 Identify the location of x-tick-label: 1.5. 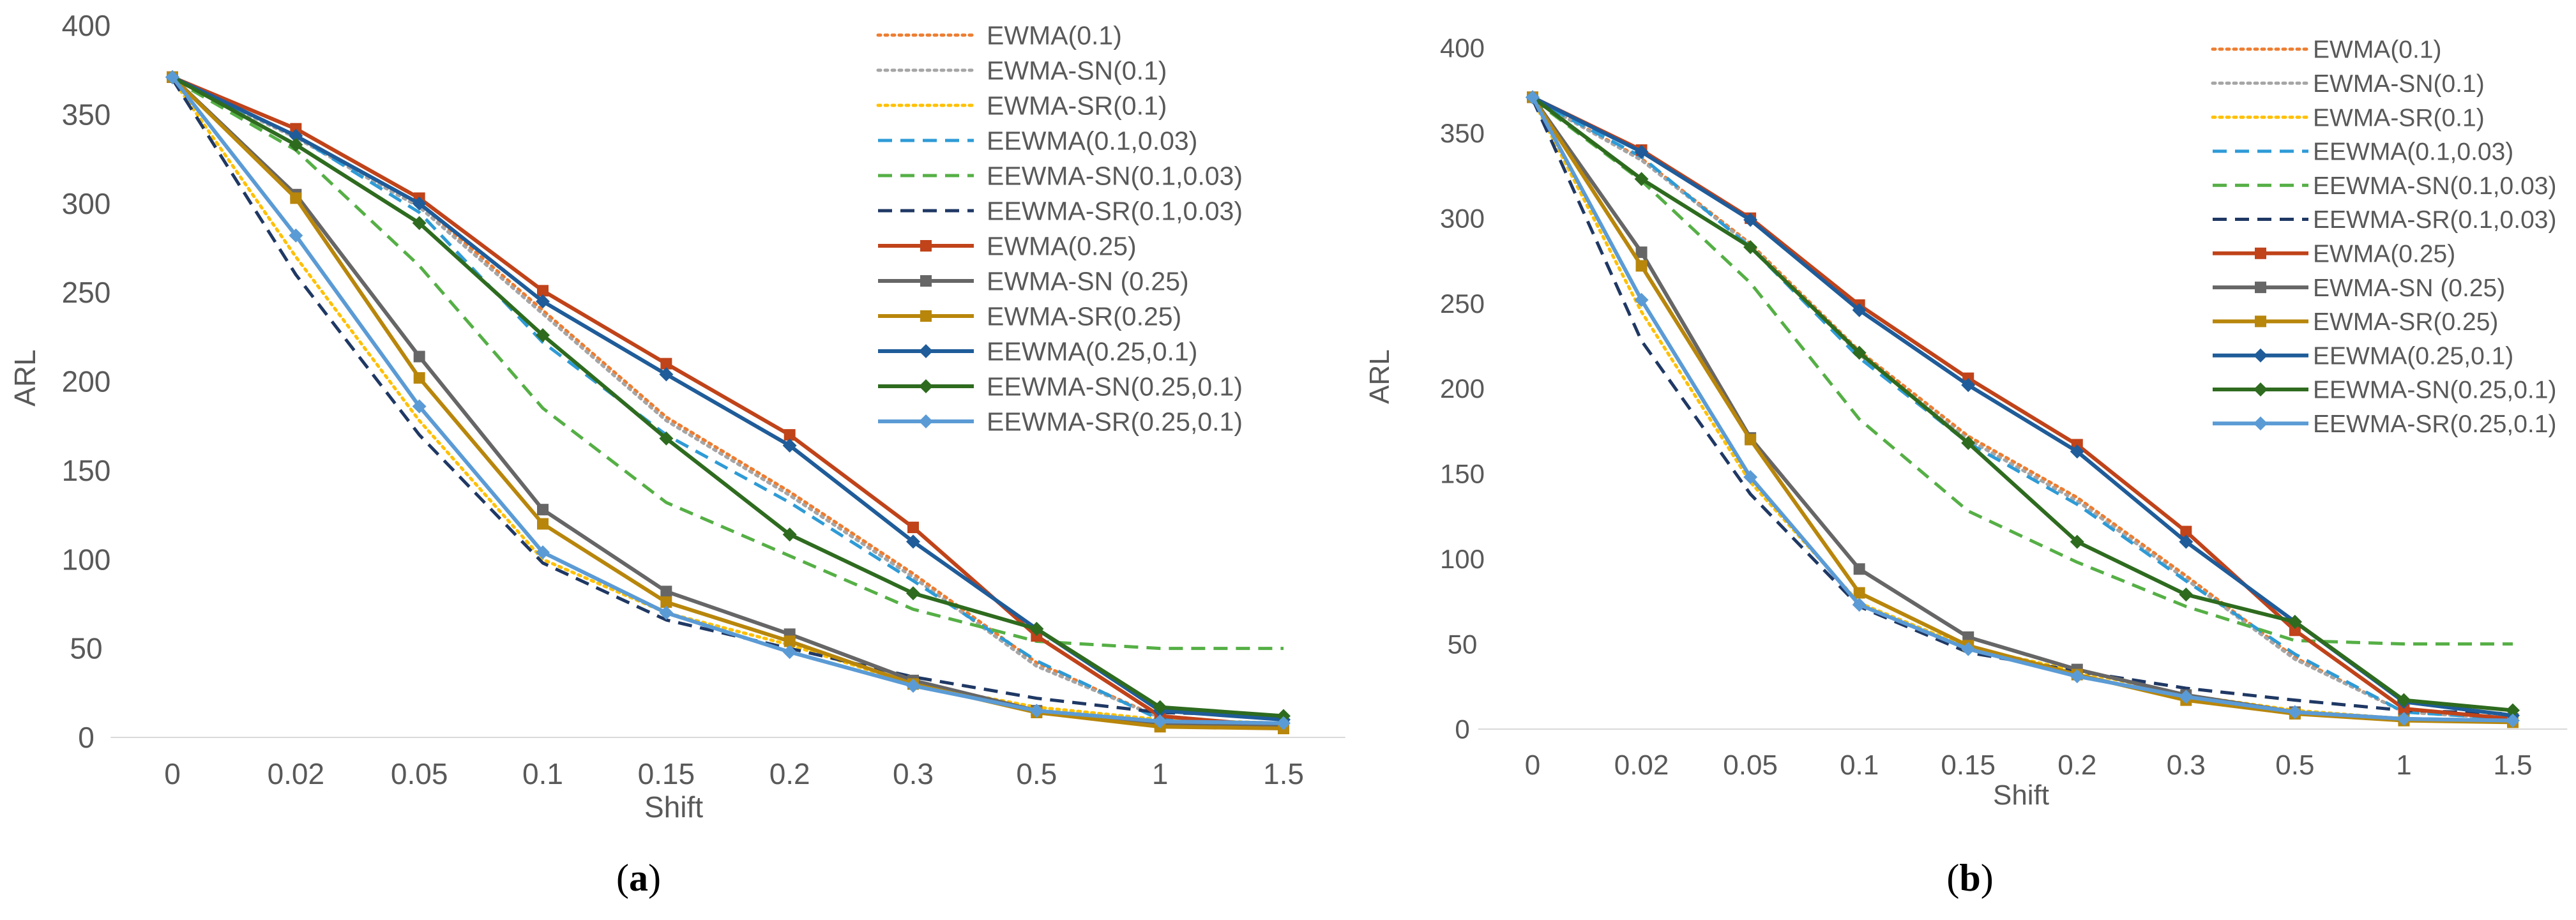
(1283, 773).